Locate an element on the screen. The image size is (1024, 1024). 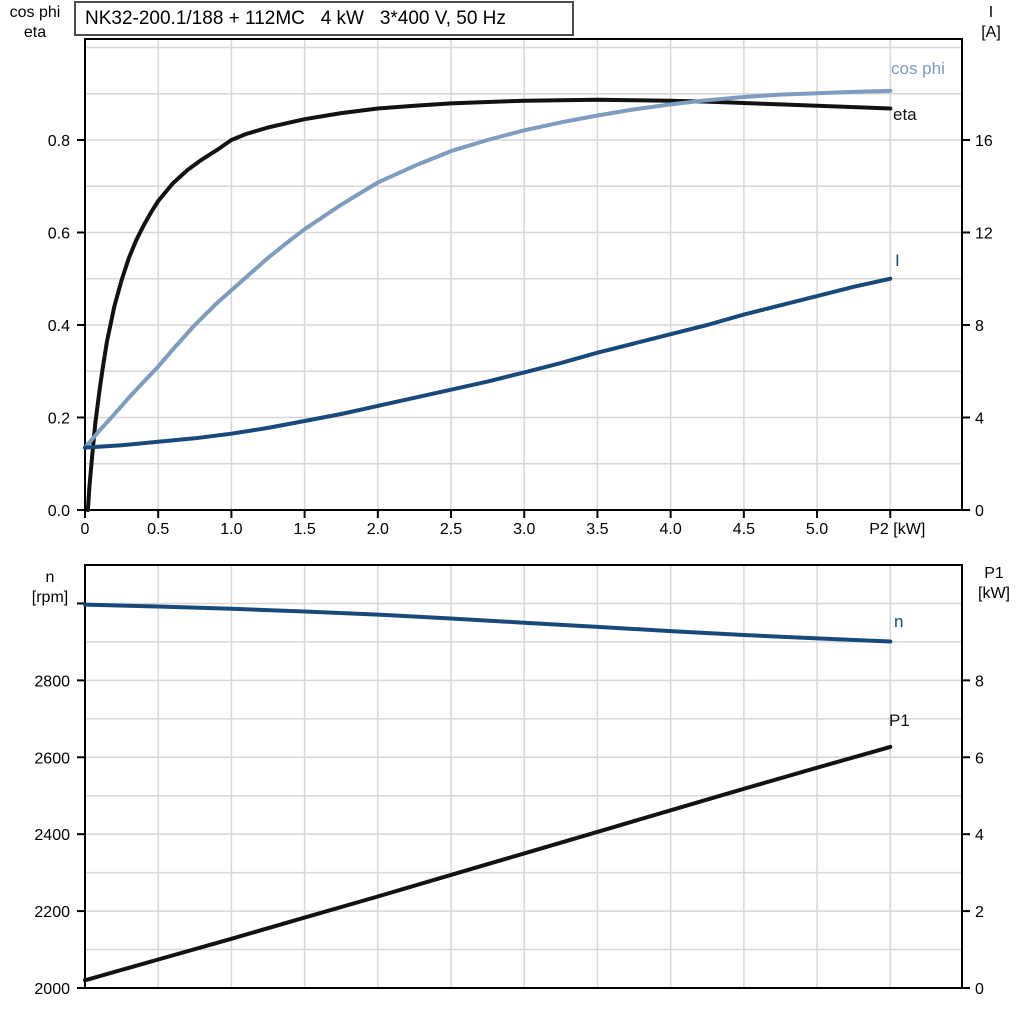
bottom-right-axis-title: P1 [kW] is located at coordinates (994, 584).